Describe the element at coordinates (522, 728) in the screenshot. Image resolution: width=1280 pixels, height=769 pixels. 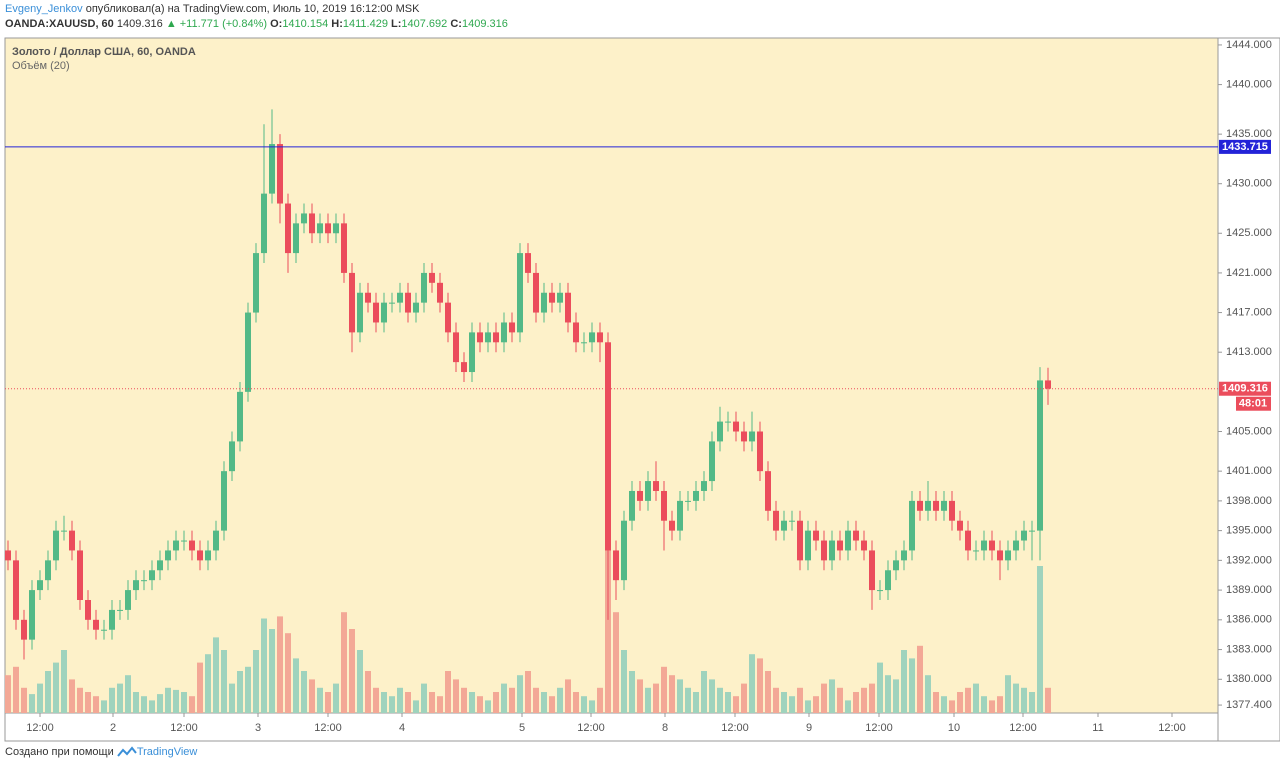
I see `x-tick-label: 5` at that location.